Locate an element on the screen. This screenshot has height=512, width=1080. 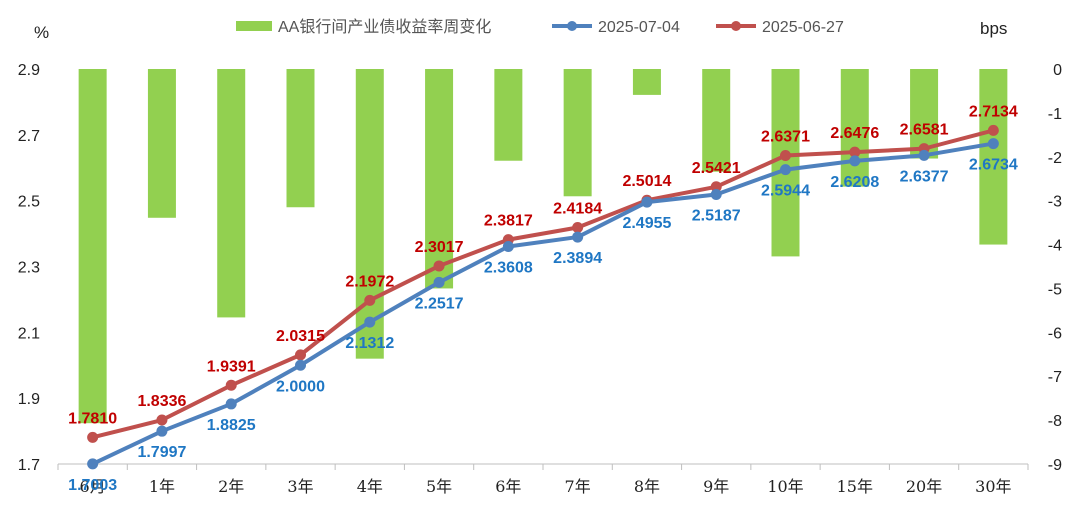
label-0704-8: 2.4955 is located at coordinates (646, 223).